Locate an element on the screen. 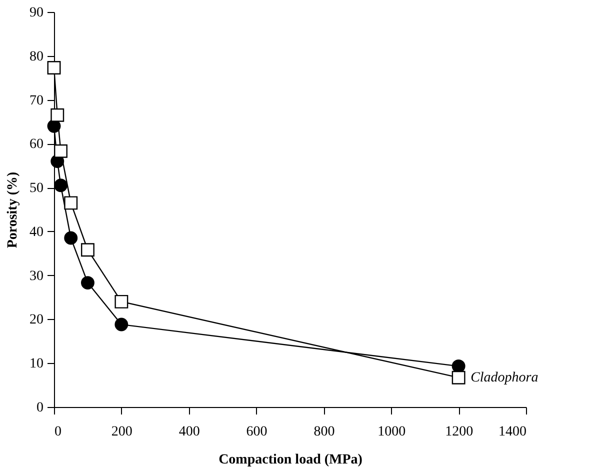 The height and width of the screenshot is (474, 589). x-tick-label: 1000 is located at coordinates (392, 432).